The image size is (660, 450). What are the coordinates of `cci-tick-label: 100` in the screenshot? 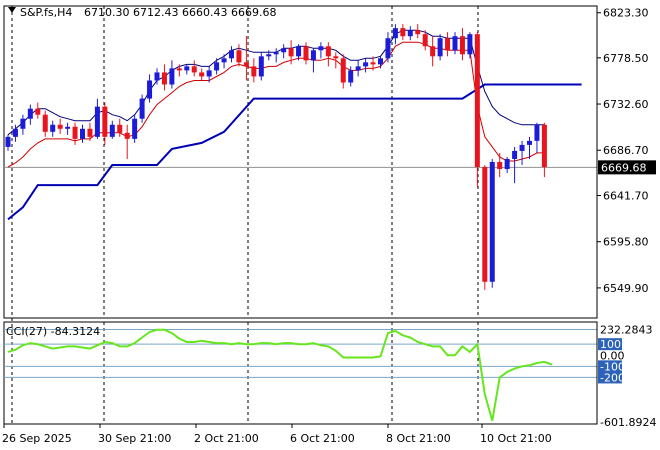 It's located at (610, 344).